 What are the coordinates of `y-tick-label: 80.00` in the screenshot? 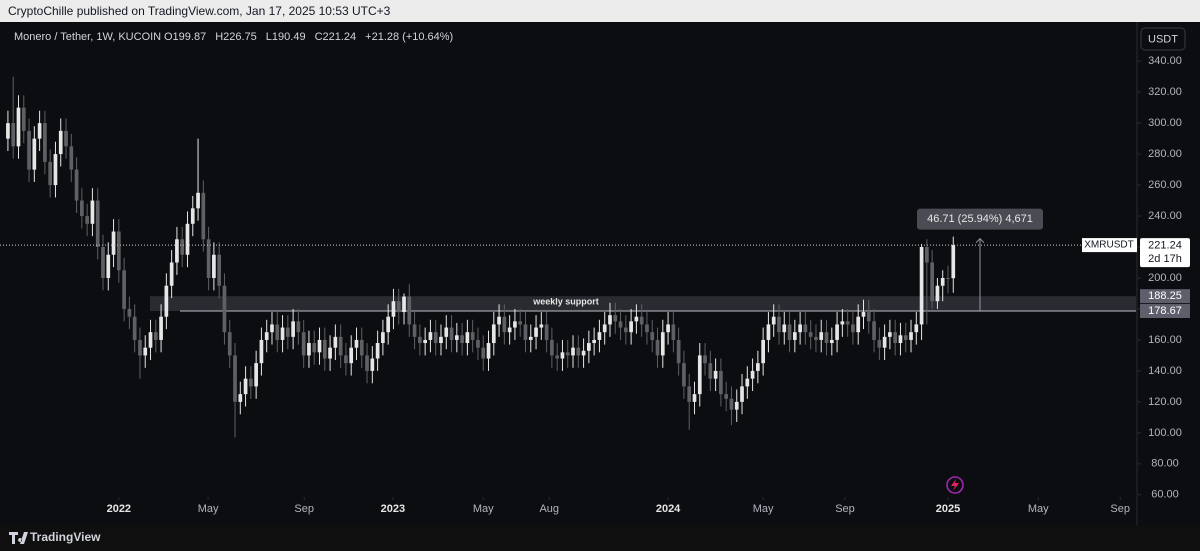 It's located at (1165, 464).